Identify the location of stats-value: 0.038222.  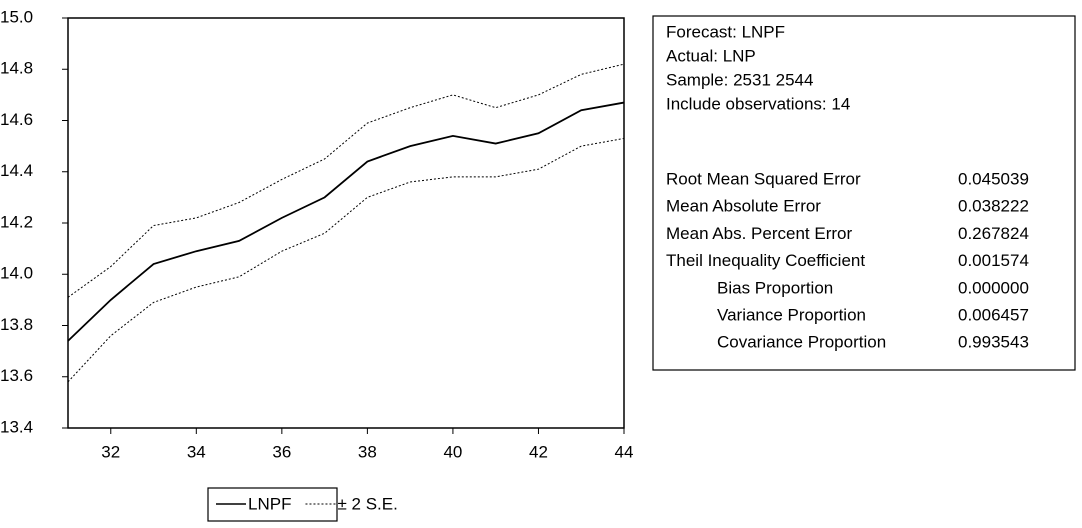
(993, 206).